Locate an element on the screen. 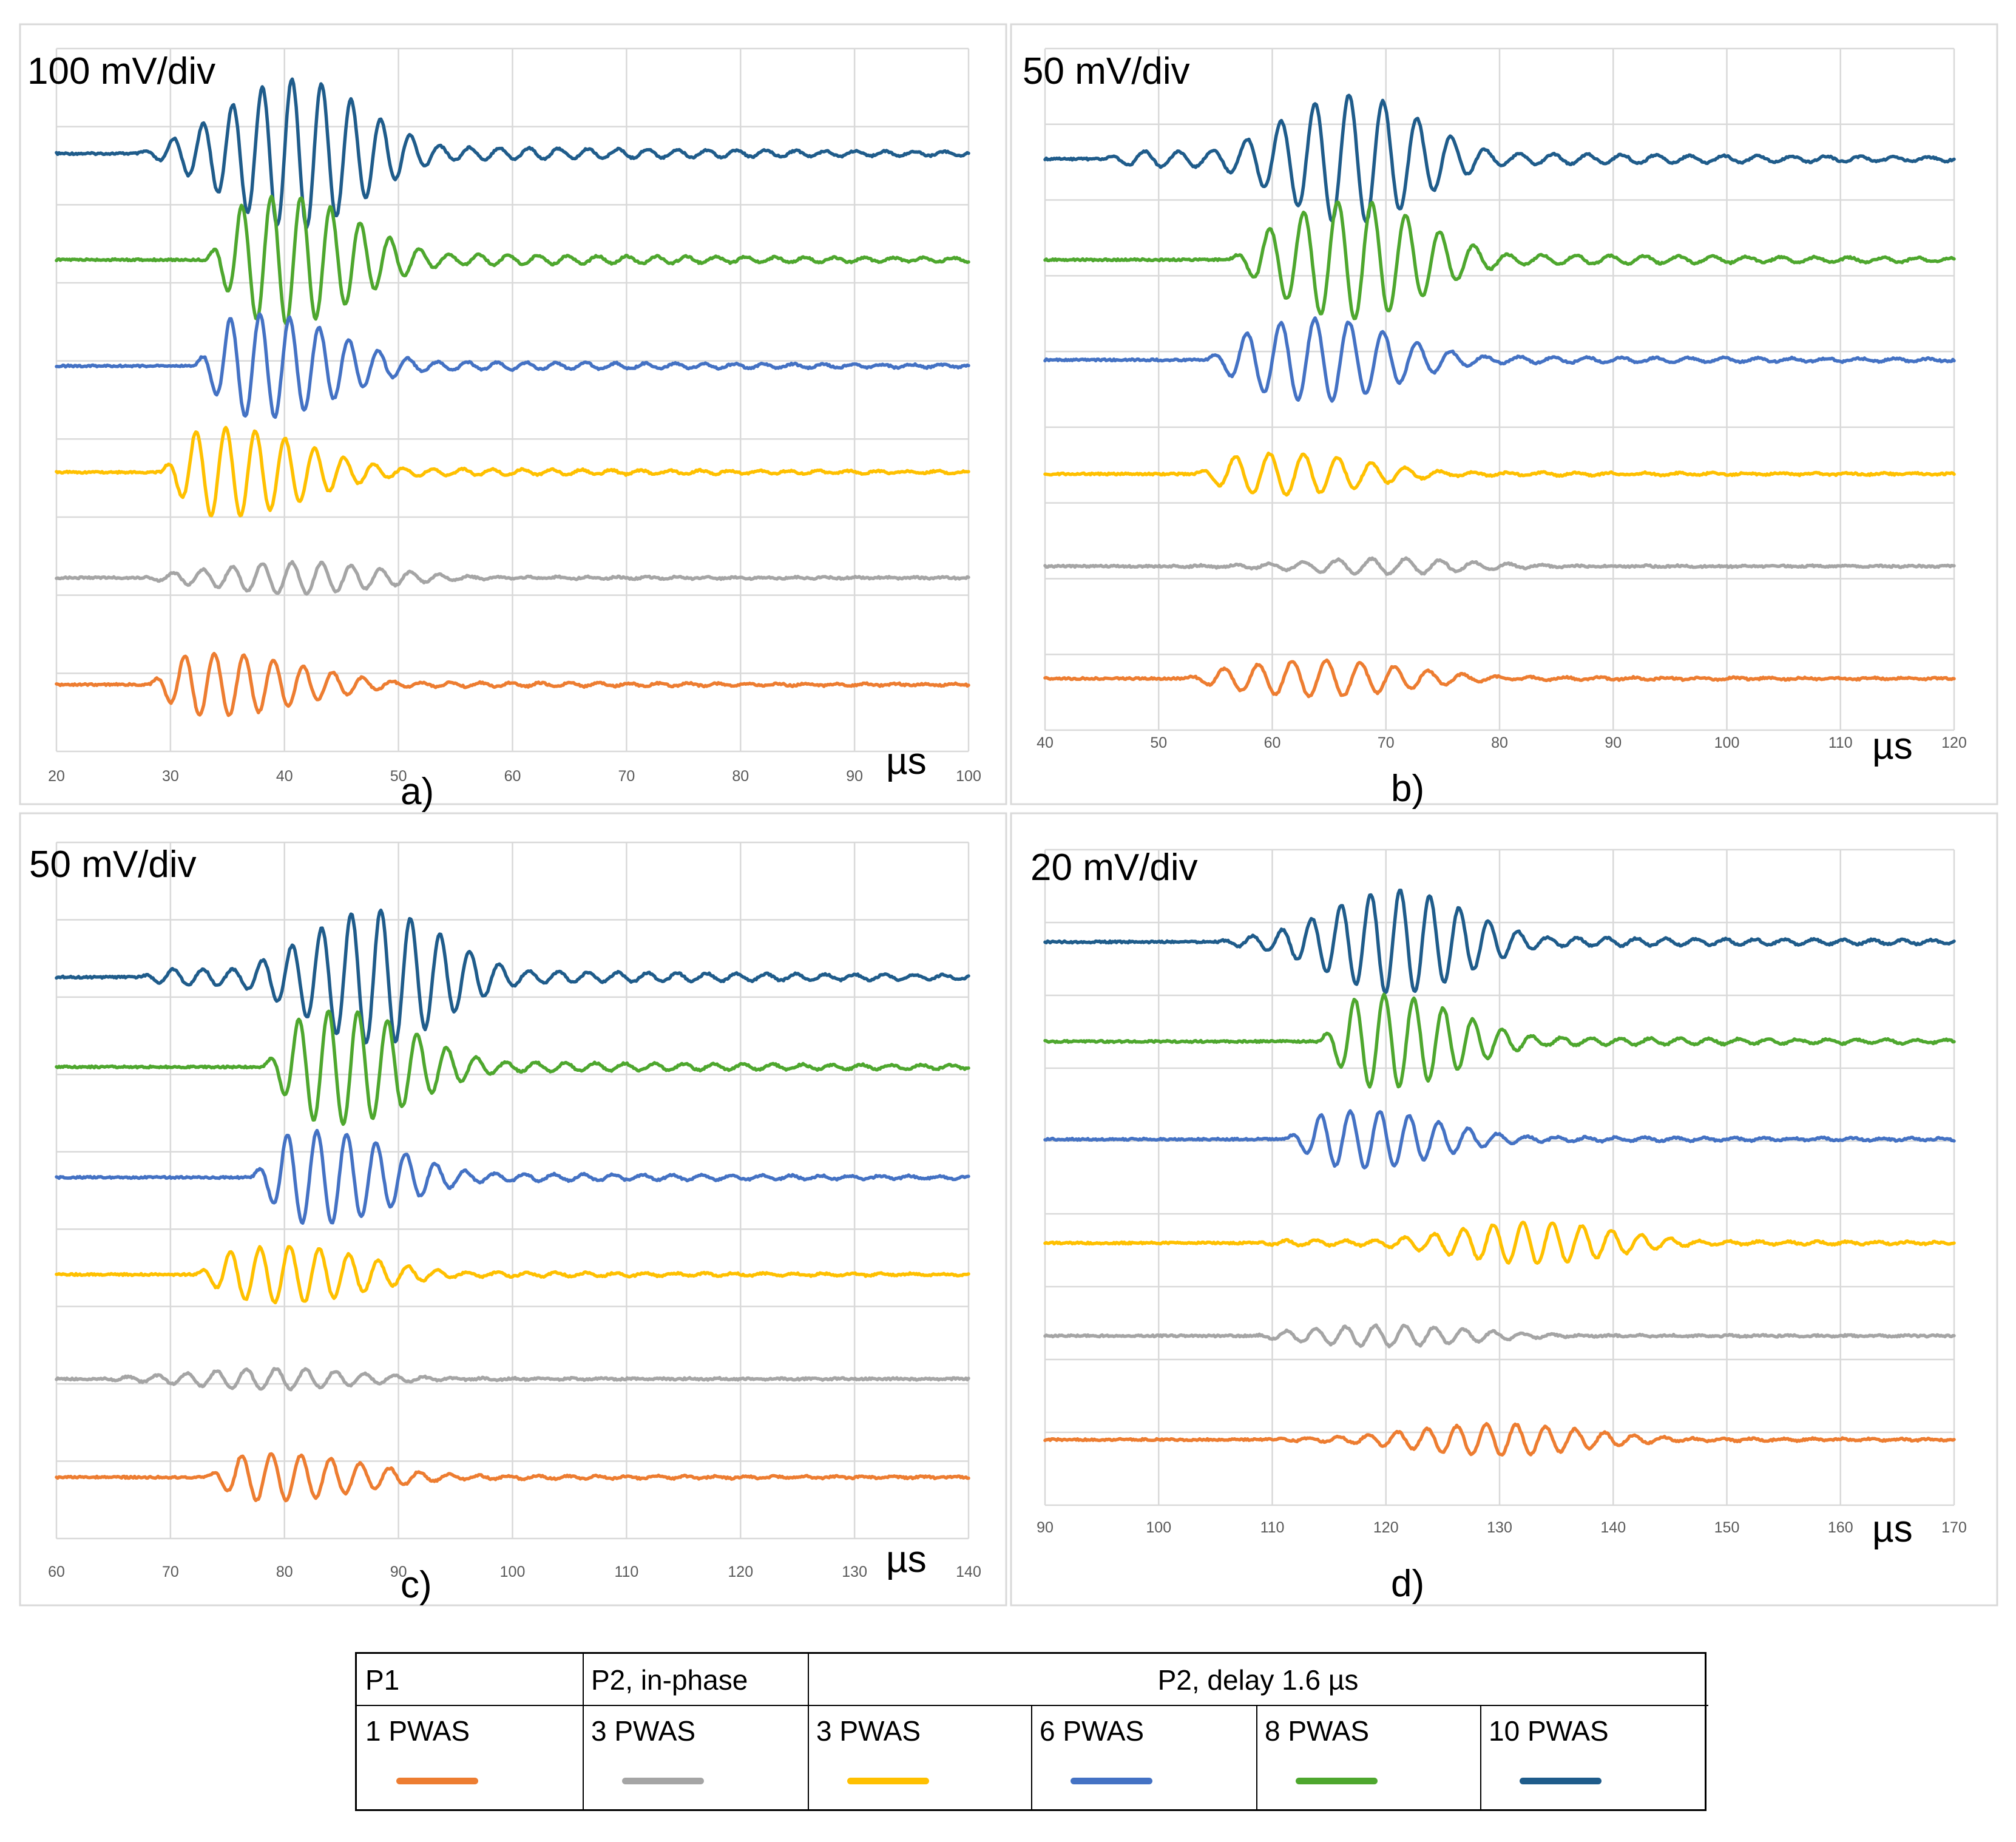  x-tick-label: 20 is located at coordinates (56, 777).